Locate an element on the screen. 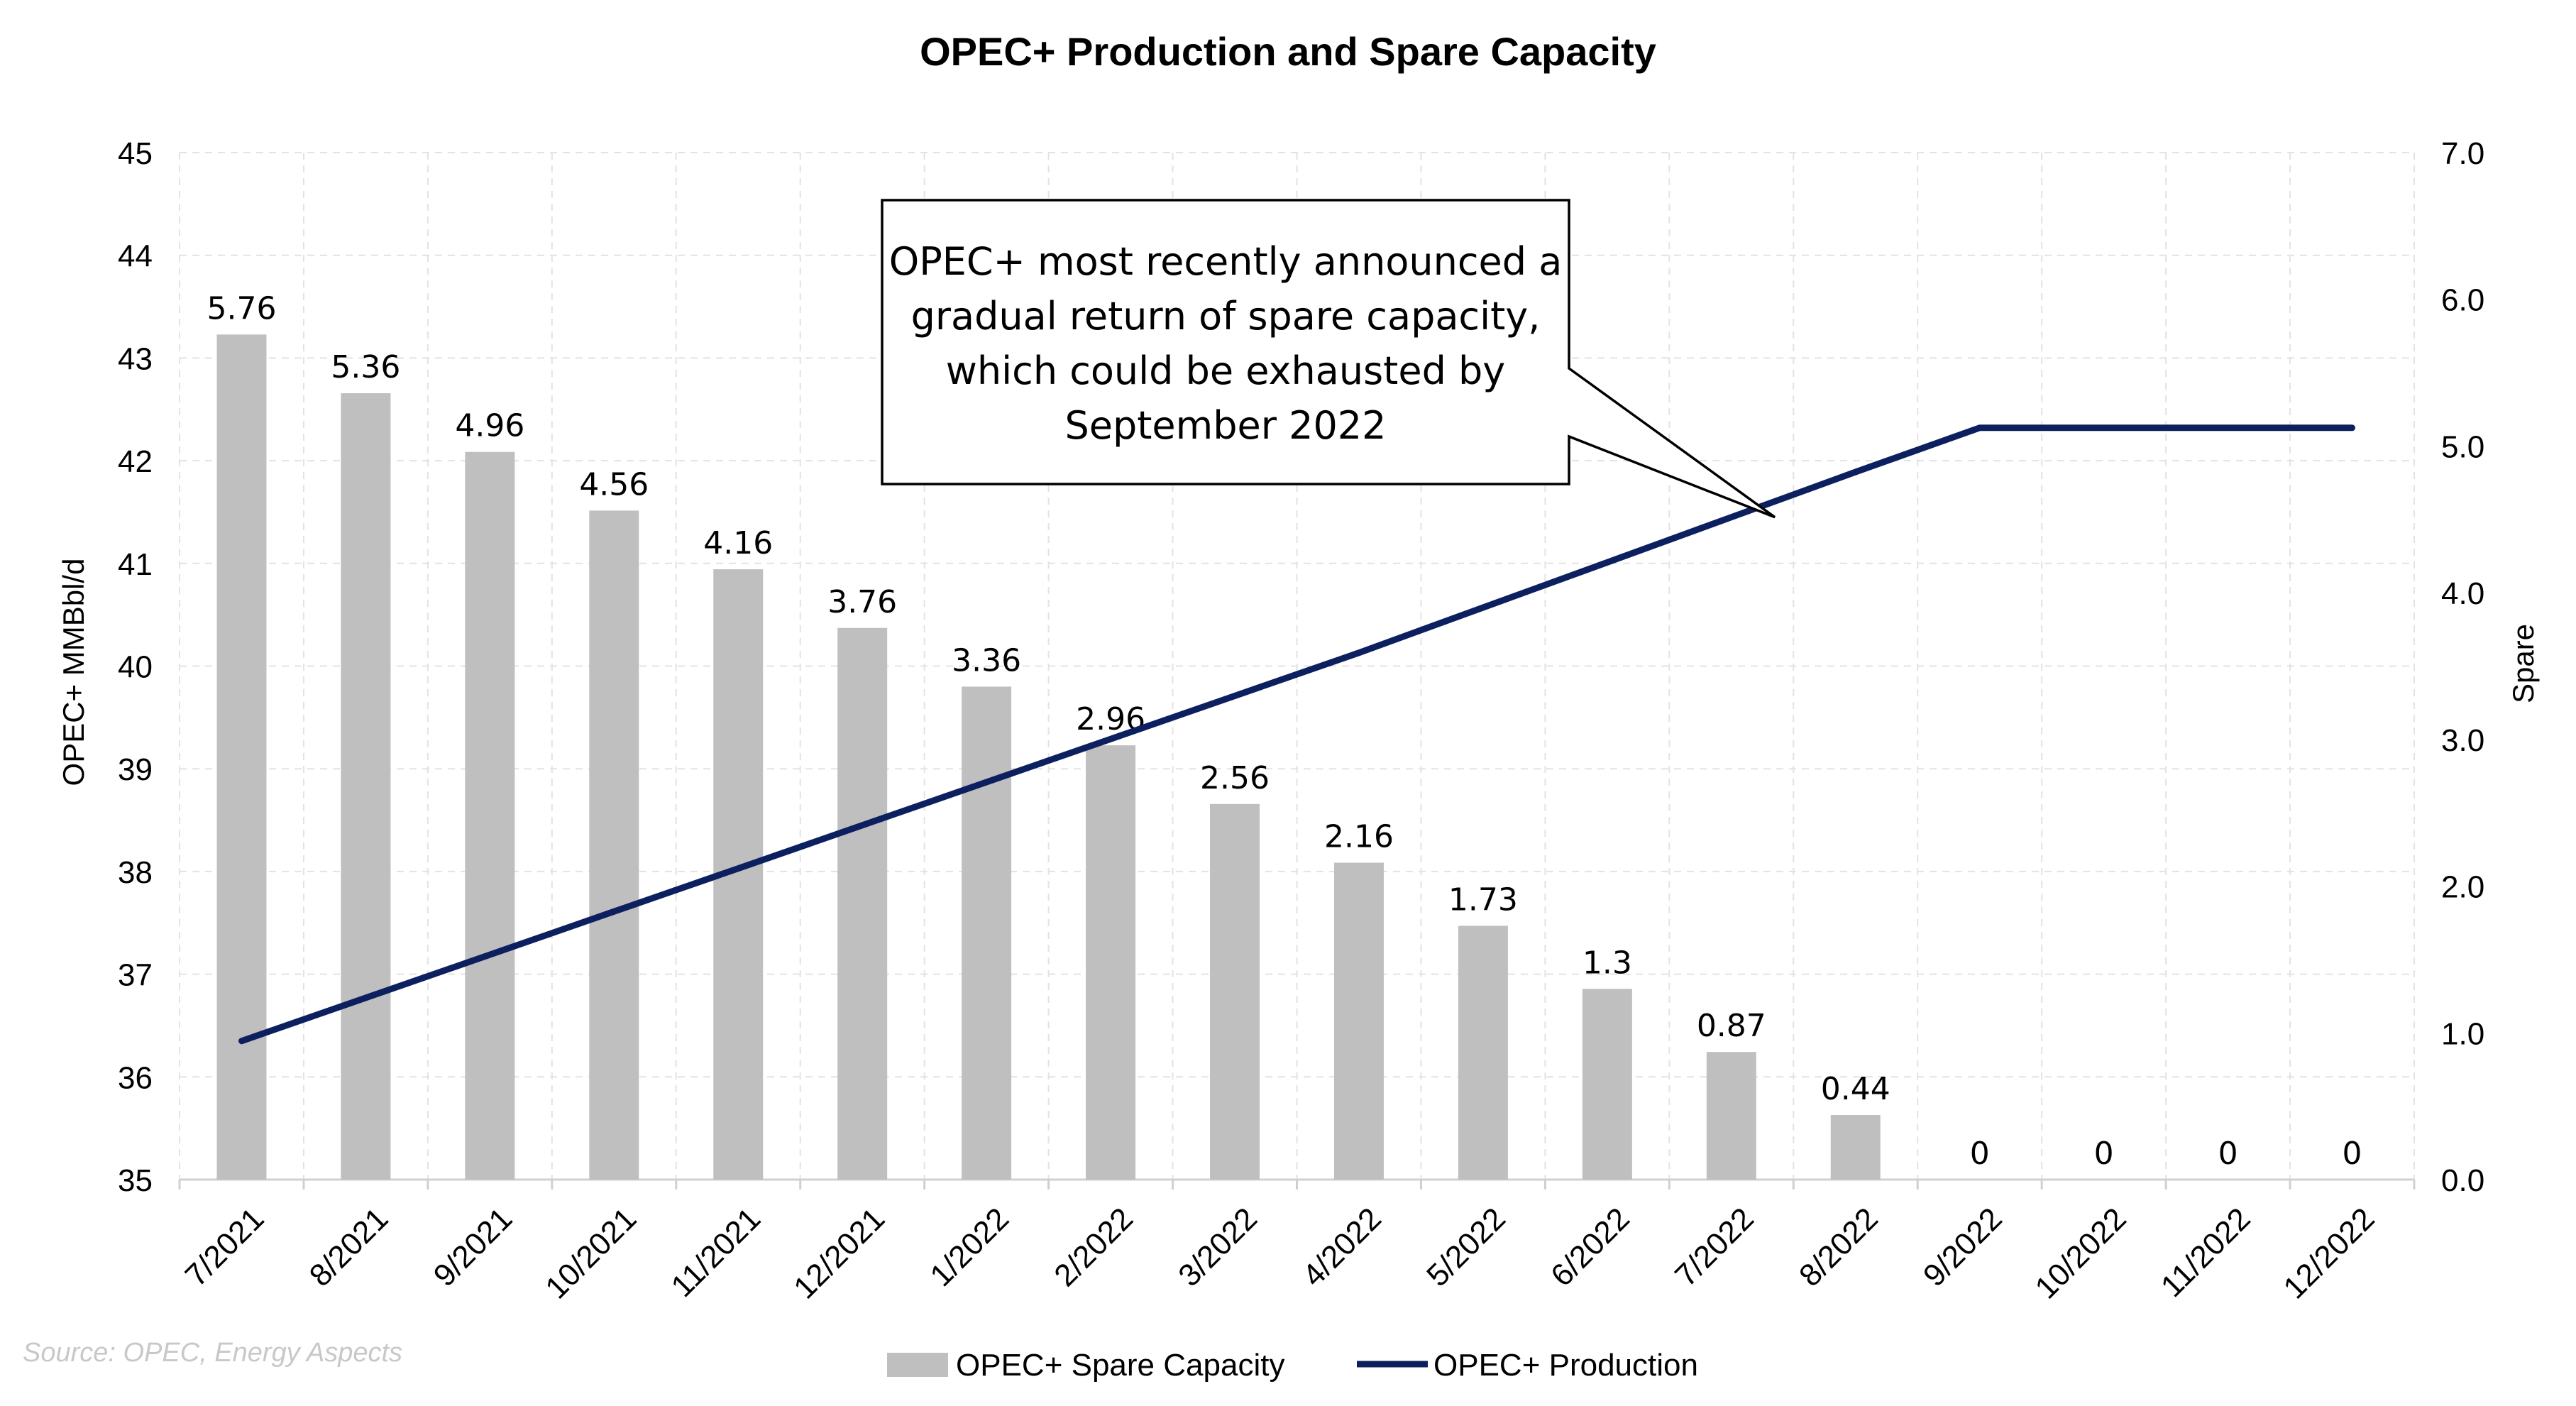 The height and width of the screenshot is (1406, 2576). axes is located at coordinates (1297, 1184).